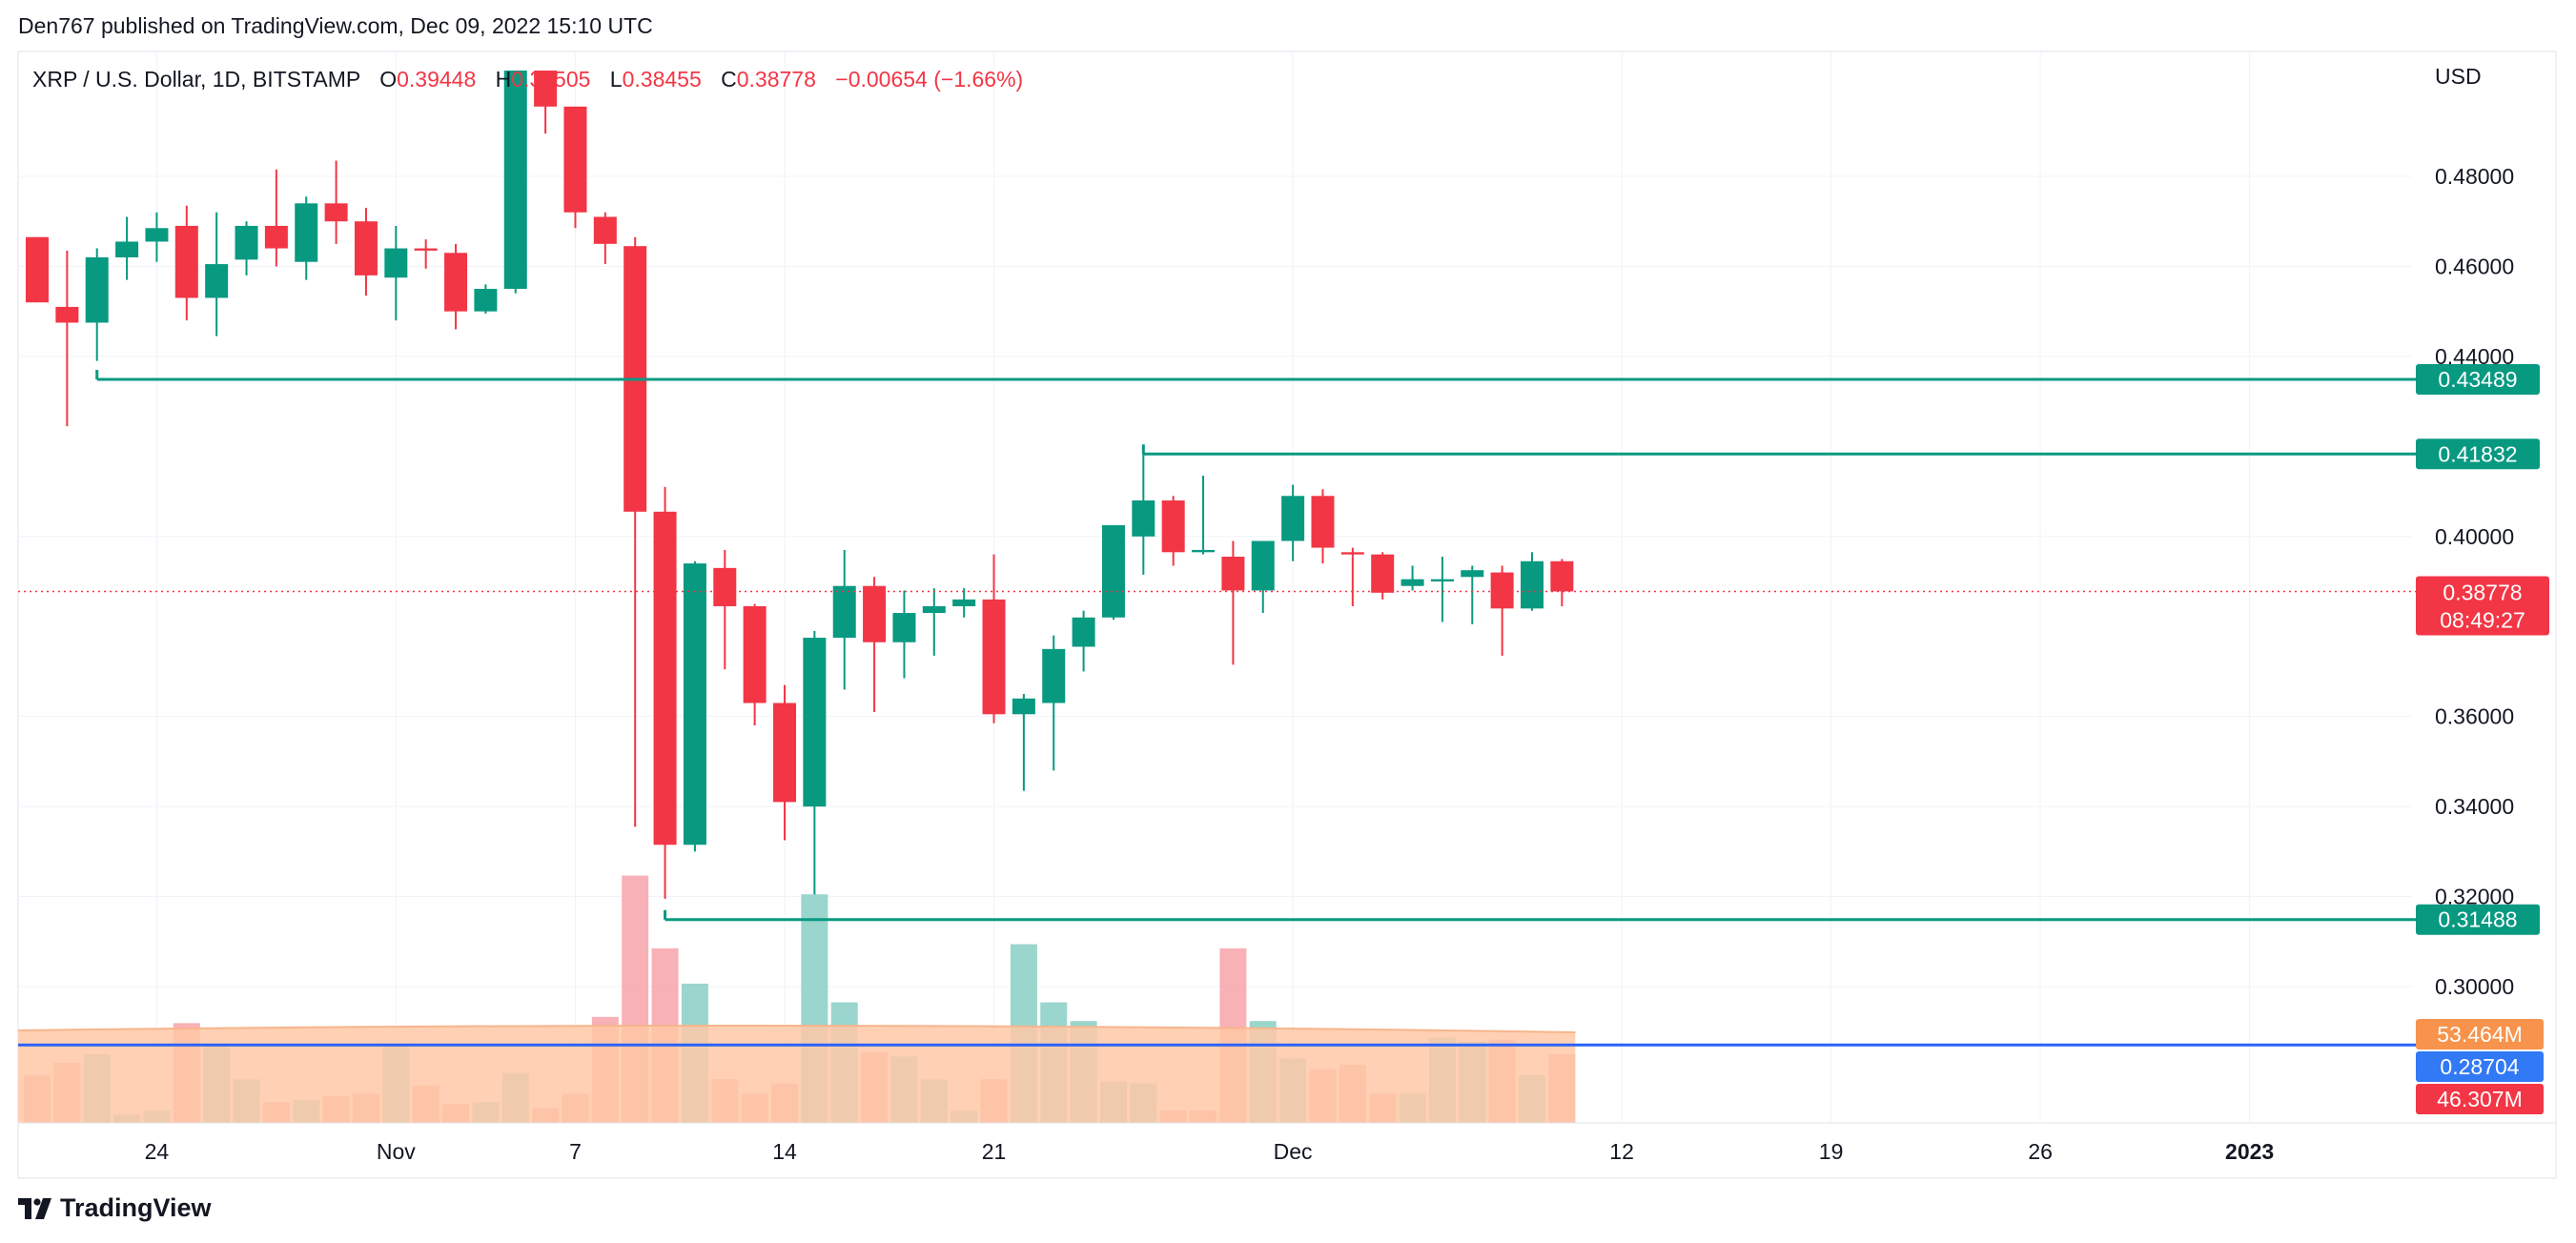  I want to click on level-price-label: 0.31488, so click(2477, 919).